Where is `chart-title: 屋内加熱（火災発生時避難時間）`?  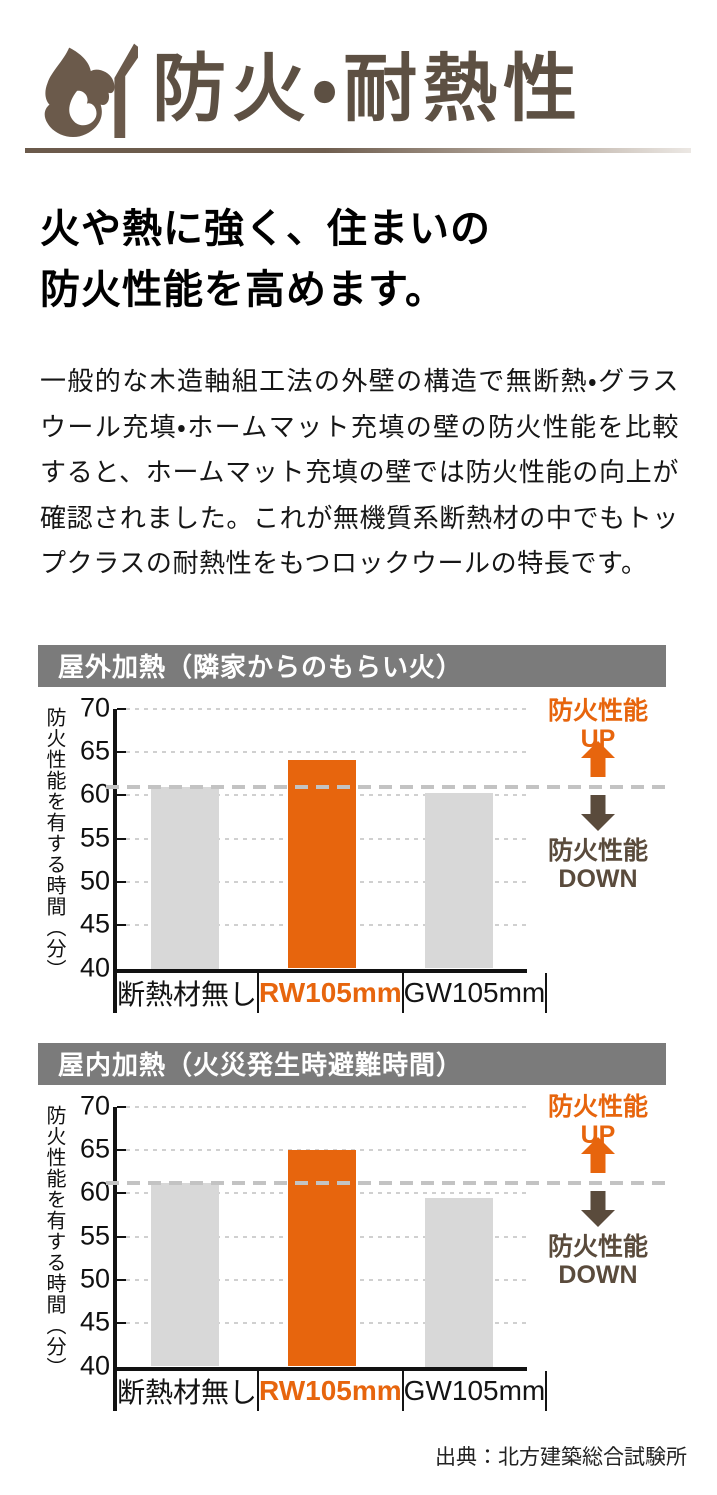
chart-title: 屋内加熱（火災発生時避難時間） is located at coordinates (261, 1065).